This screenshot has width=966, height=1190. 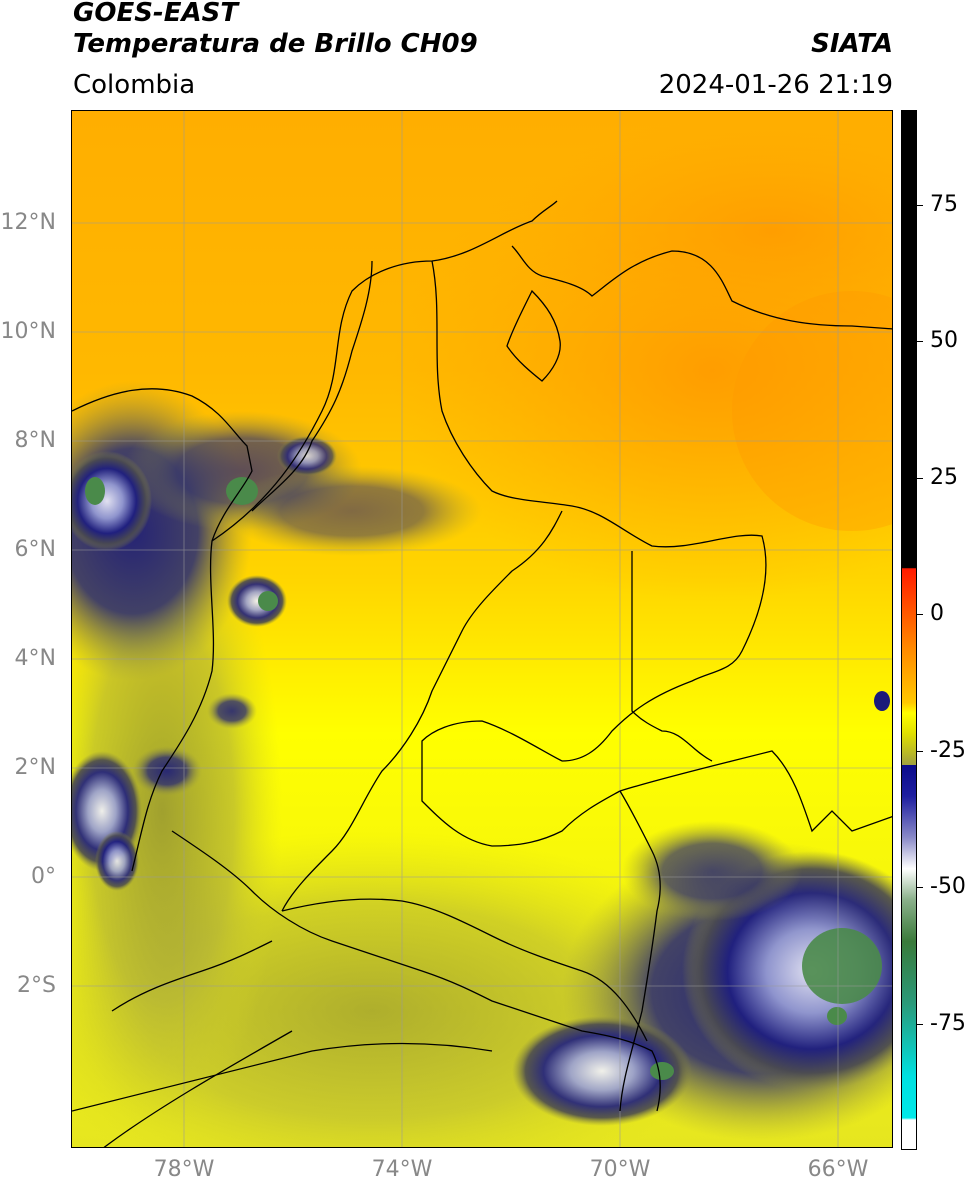 What do you see at coordinates (28, 331) in the screenshot?
I see `lat-label-10N: 10°N` at bounding box center [28, 331].